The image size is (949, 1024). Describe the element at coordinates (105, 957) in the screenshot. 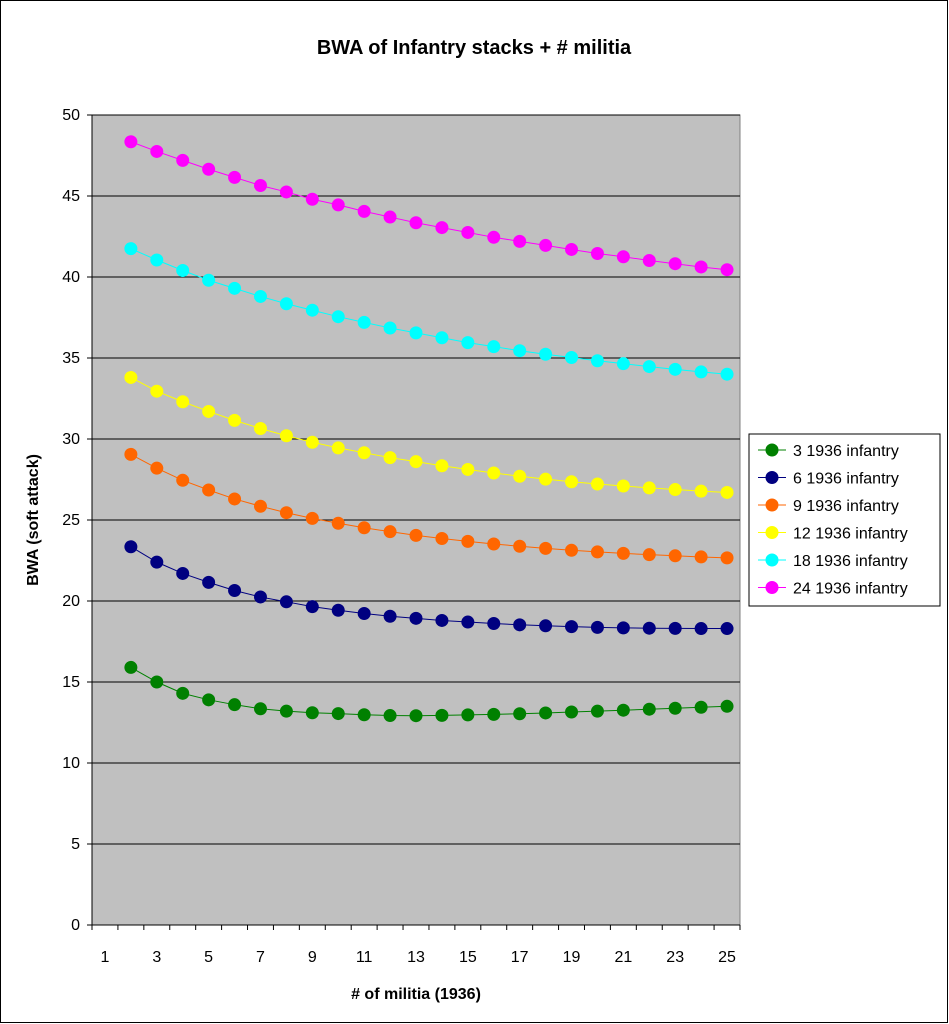

I see `x-tick-label: 1` at that location.